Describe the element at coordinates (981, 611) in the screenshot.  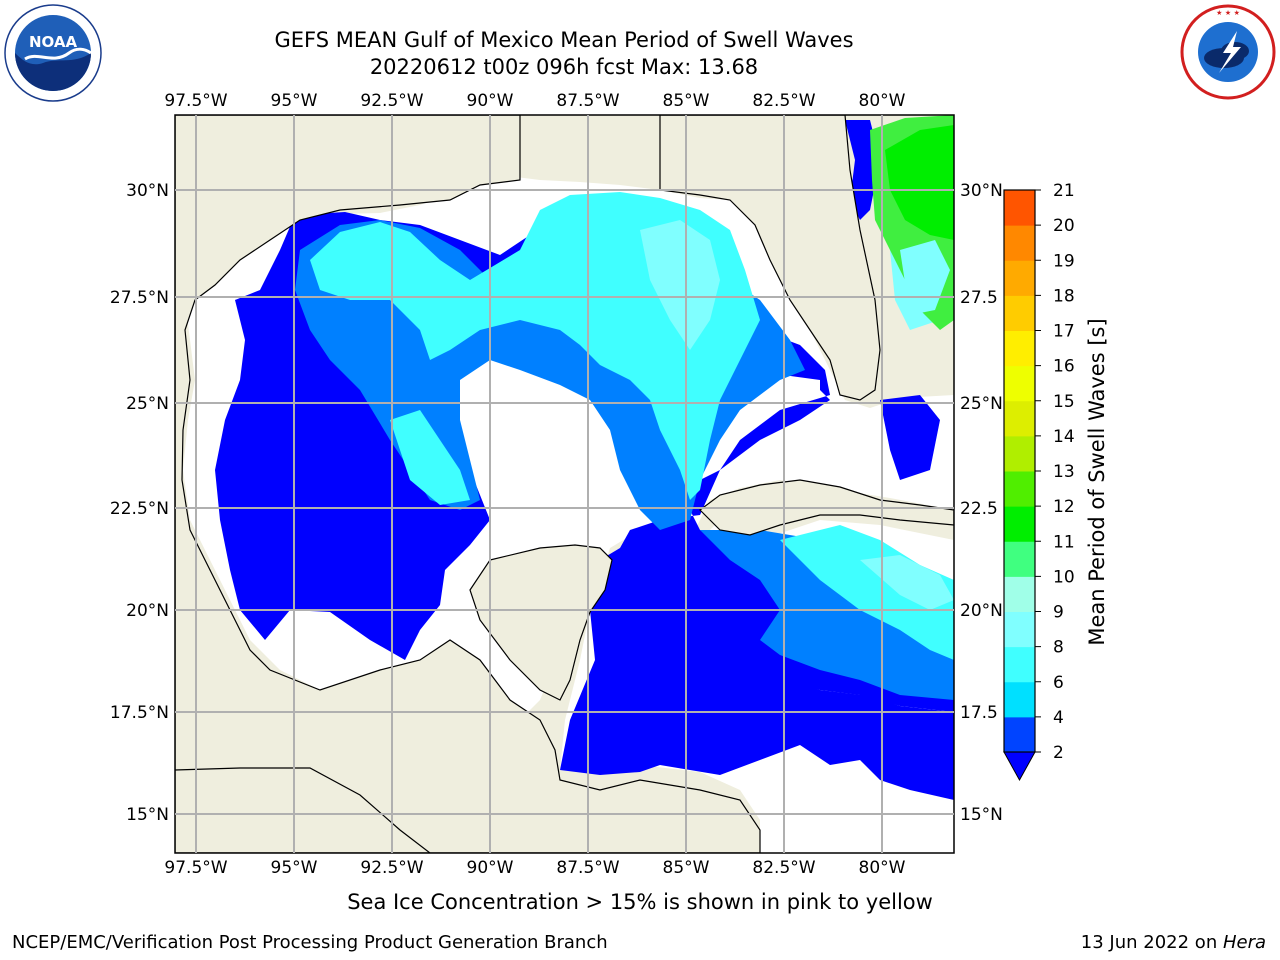
I see `lat-tick-label-right: 20°N` at that location.